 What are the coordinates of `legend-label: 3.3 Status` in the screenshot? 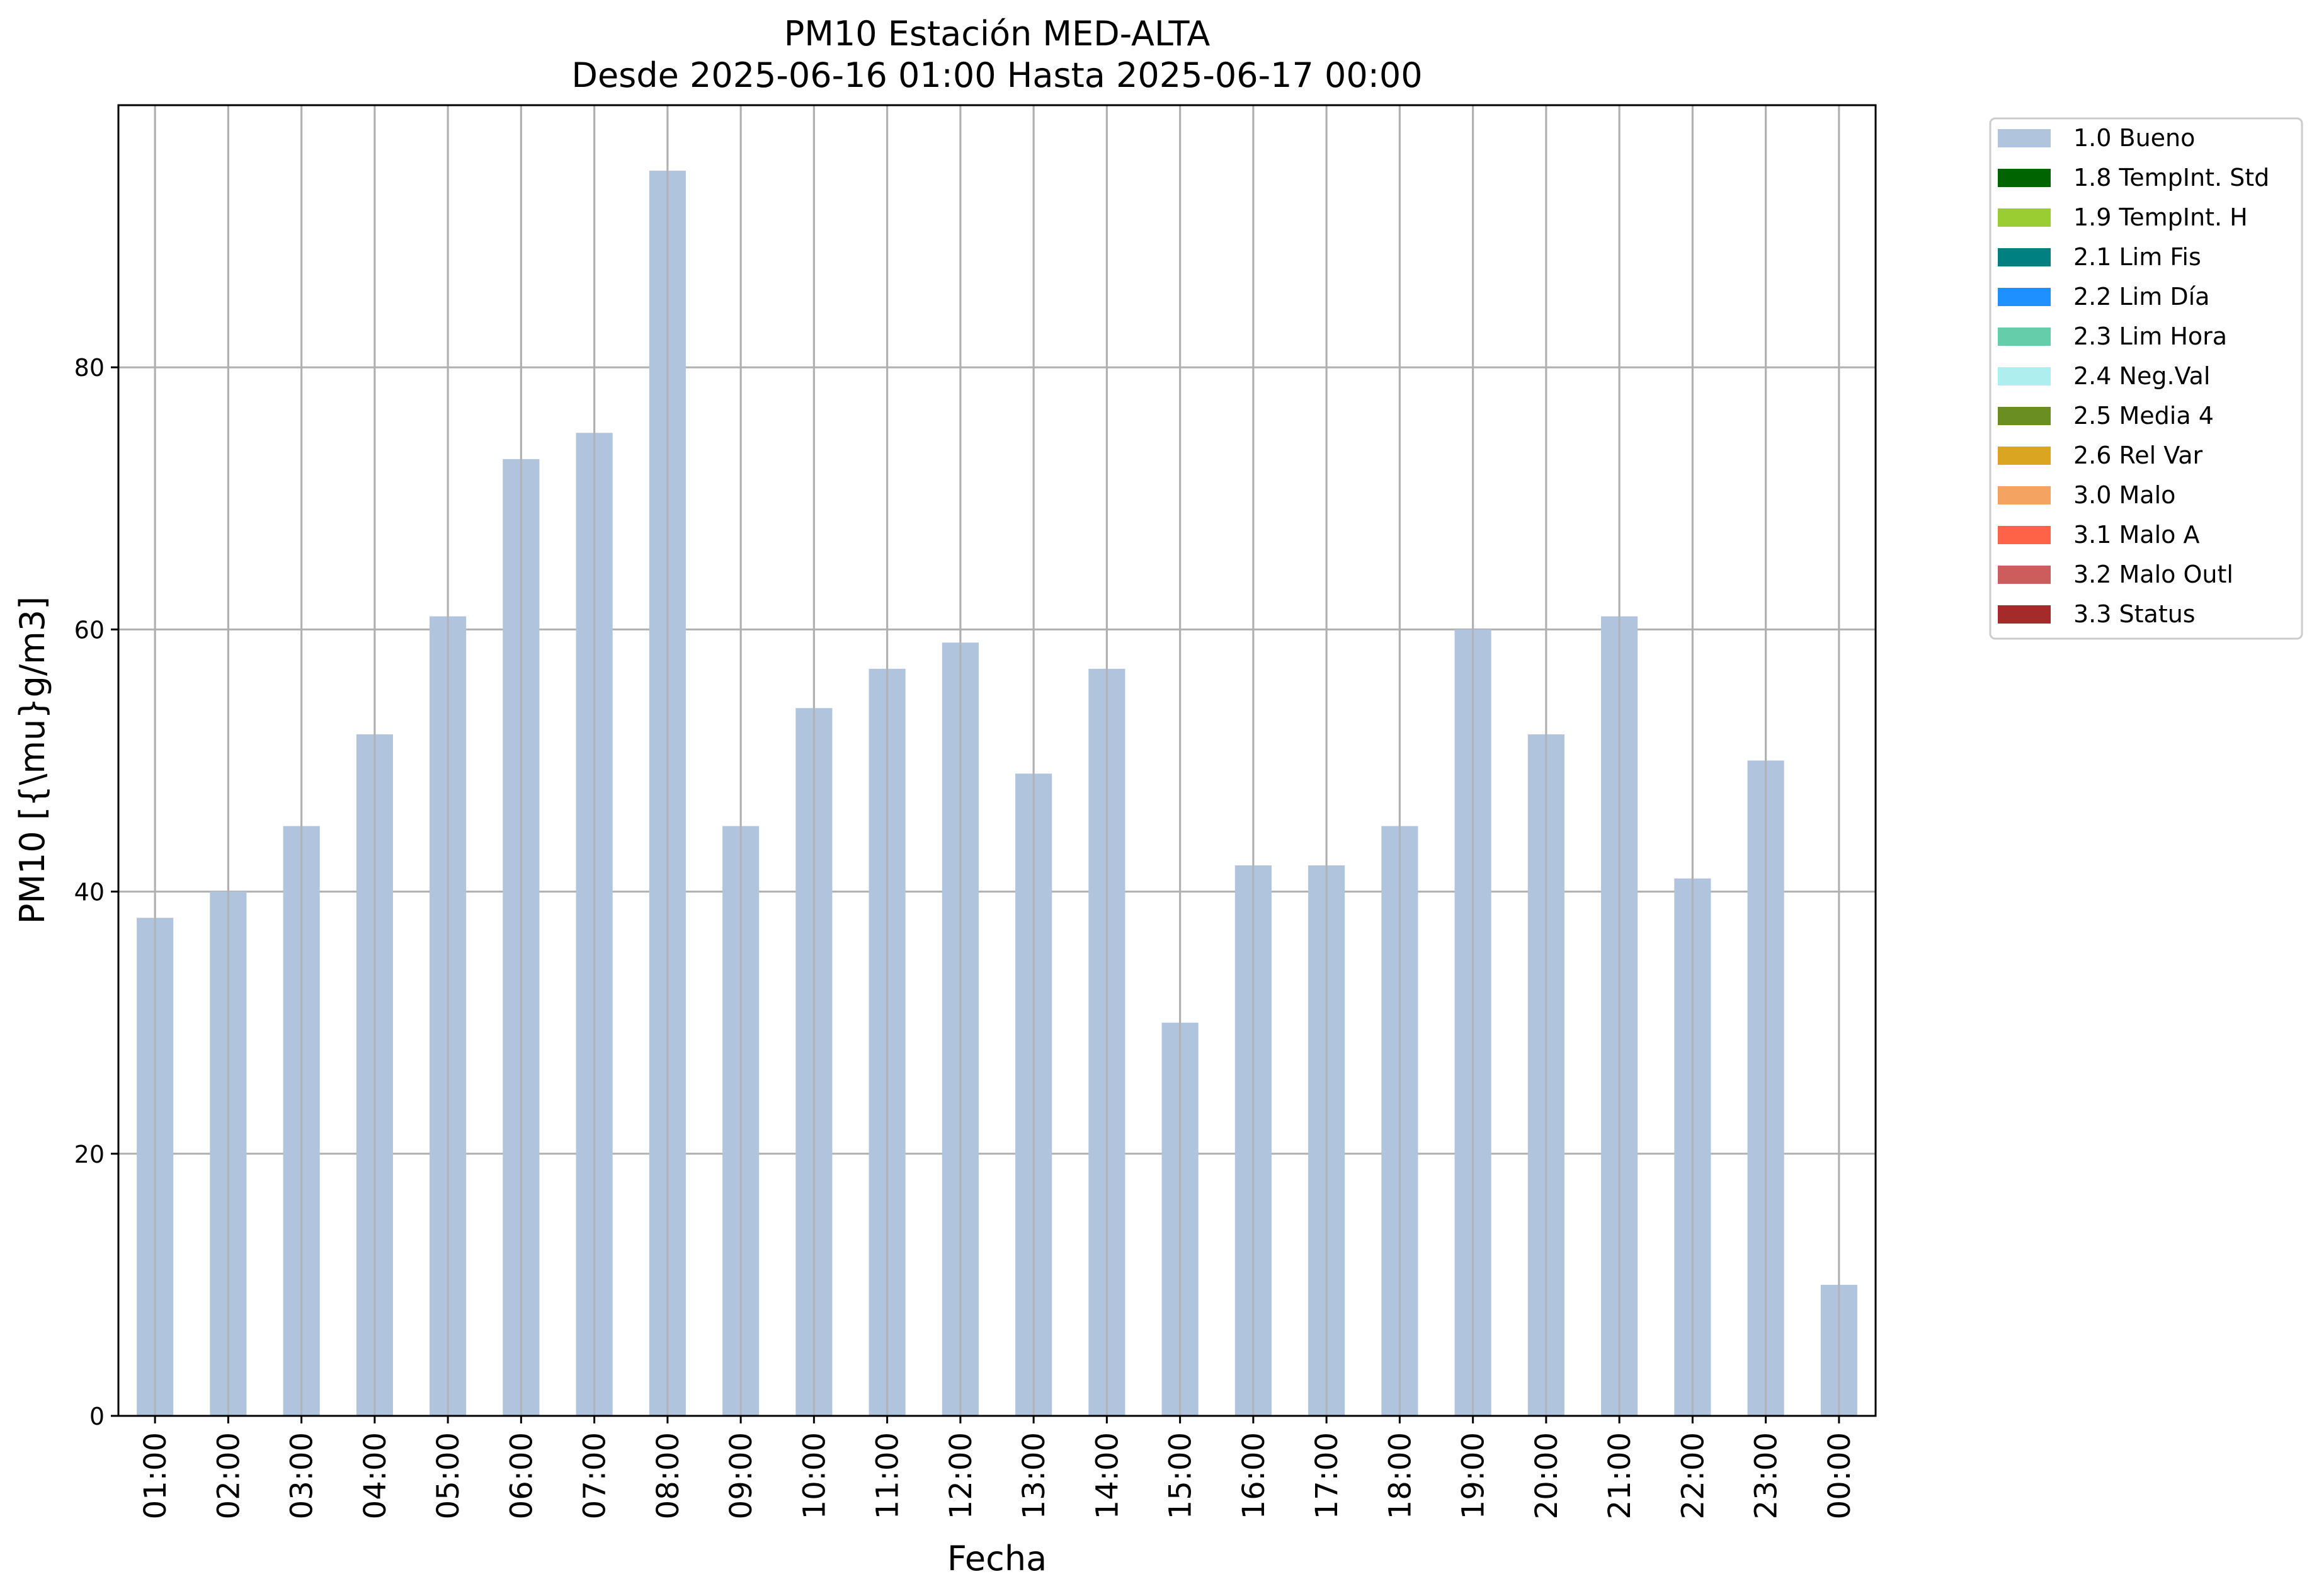 It's located at (2134, 614).